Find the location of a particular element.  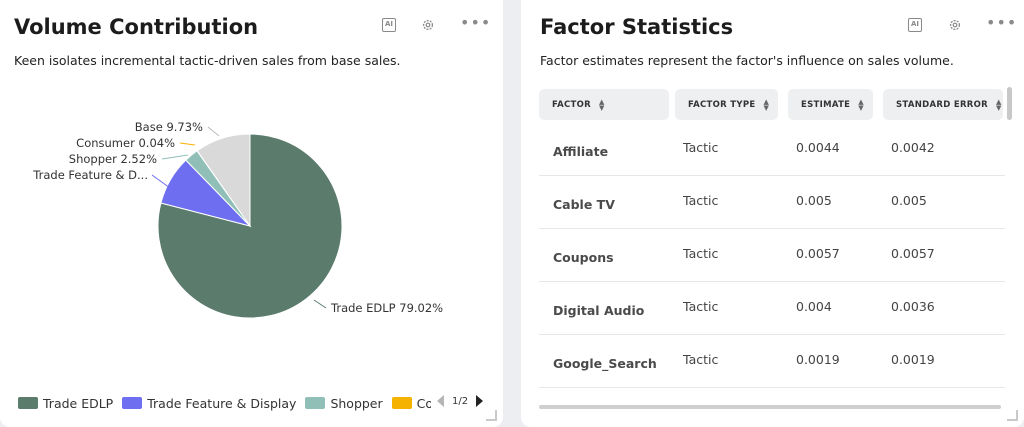

legend-item: Trade Feature & Display is located at coordinates (209, 403).